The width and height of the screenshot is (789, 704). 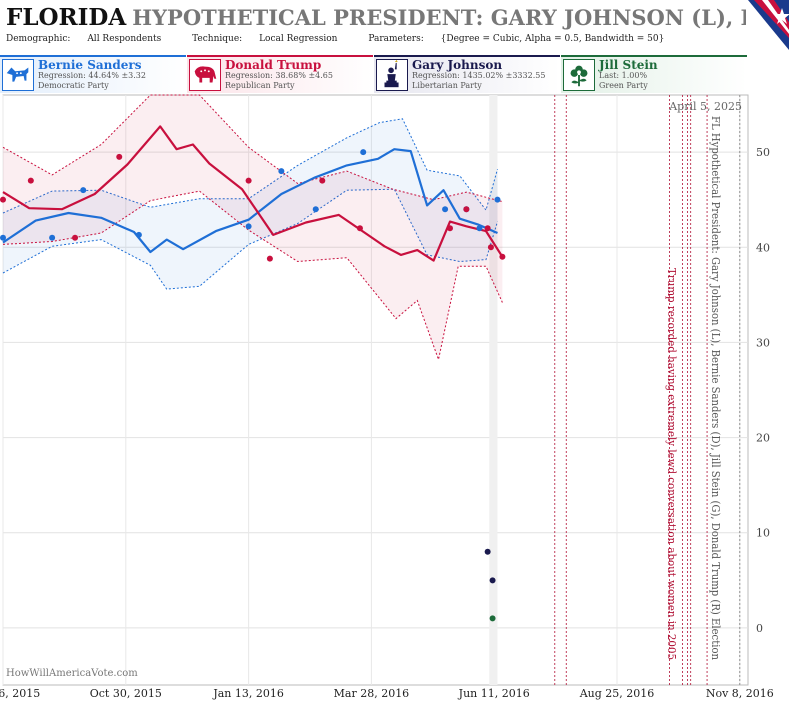 What do you see at coordinates (260, 85) in the screenshot?
I see `legend-party: Republican Party` at bounding box center [260, 85].